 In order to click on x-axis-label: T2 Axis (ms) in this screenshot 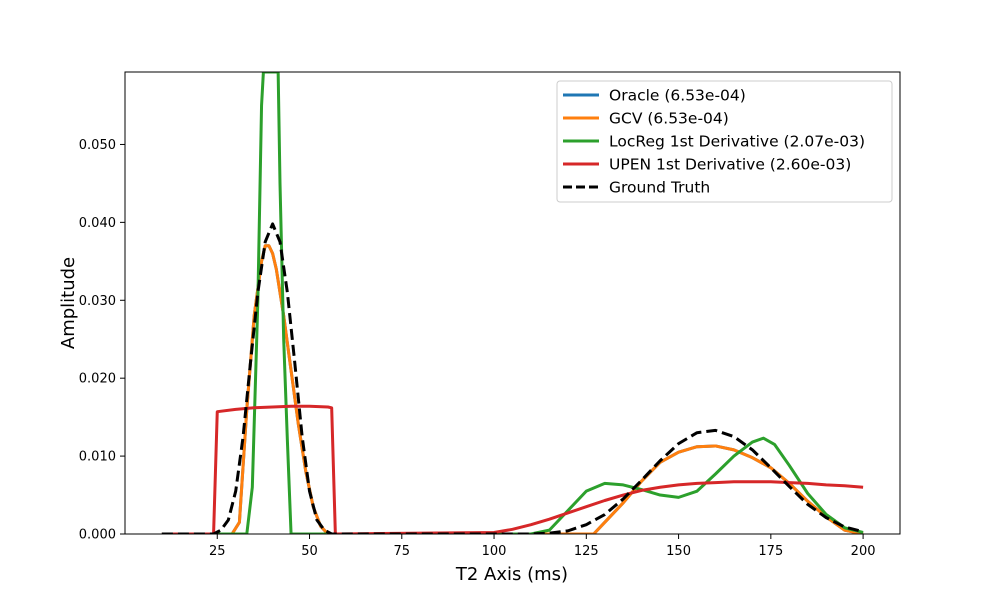, I will do `click(511, 574)`.